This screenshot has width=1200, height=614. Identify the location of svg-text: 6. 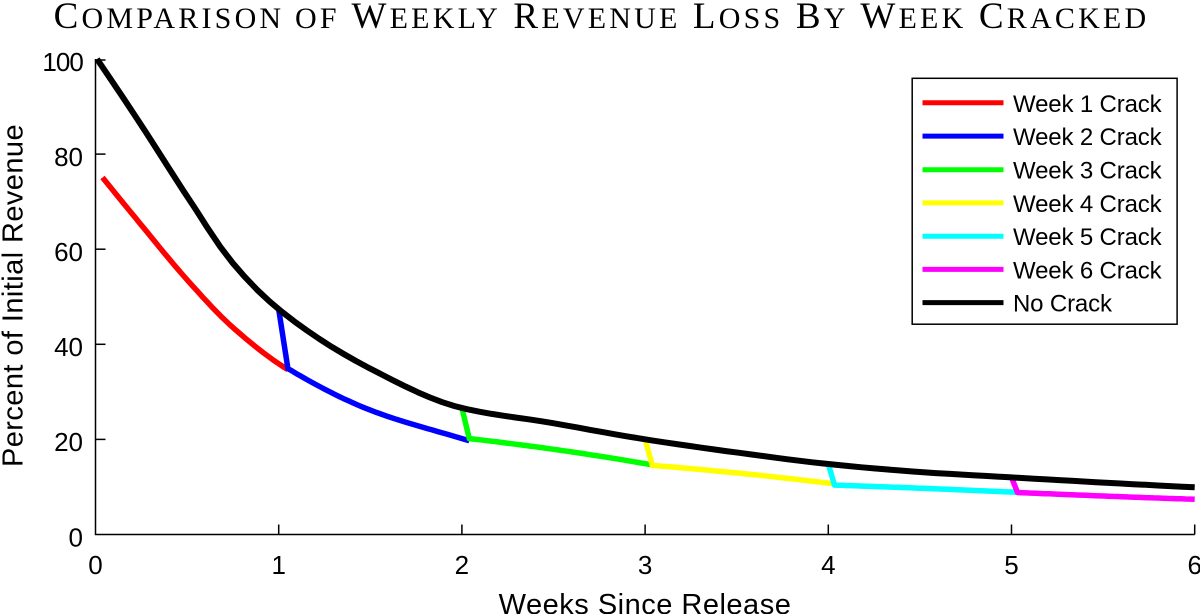
(1193, 565).